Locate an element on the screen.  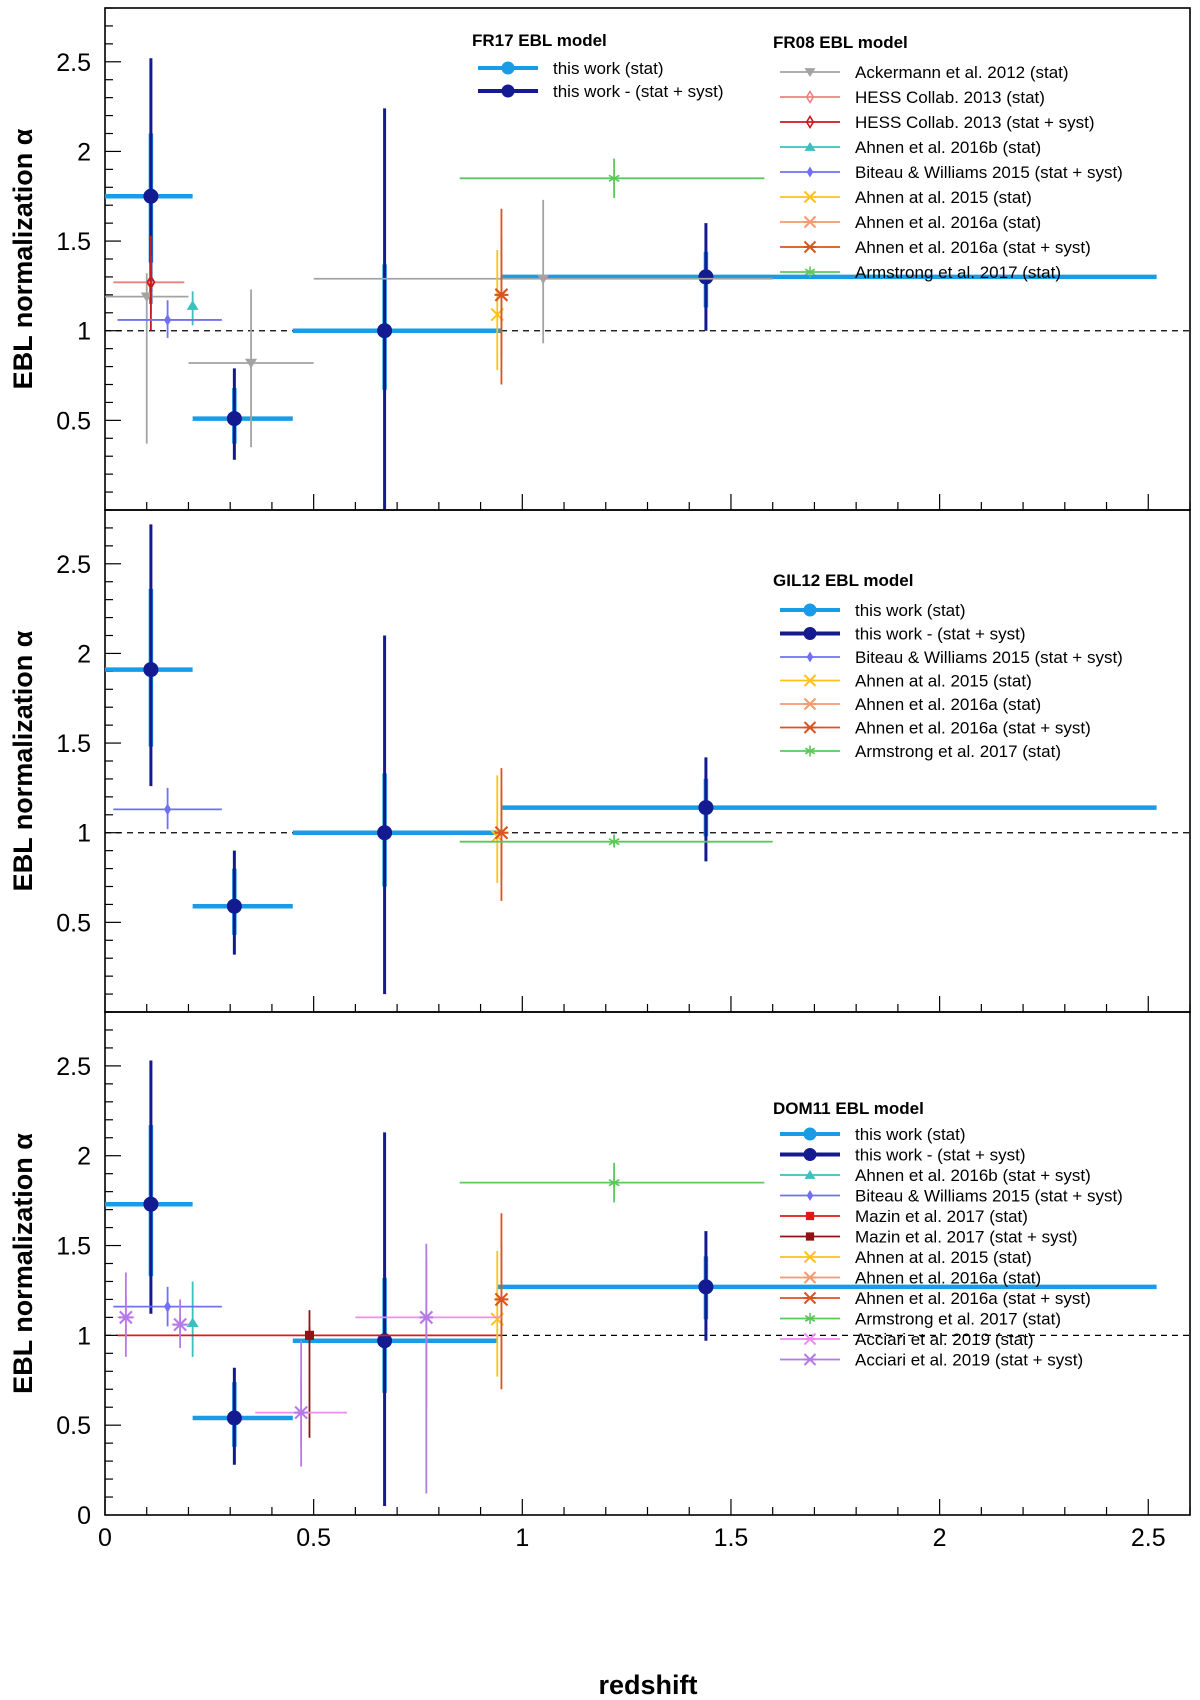
legend-label: HESS Collab. 2013 (stat + syst) is located at coordinates (975, 122).